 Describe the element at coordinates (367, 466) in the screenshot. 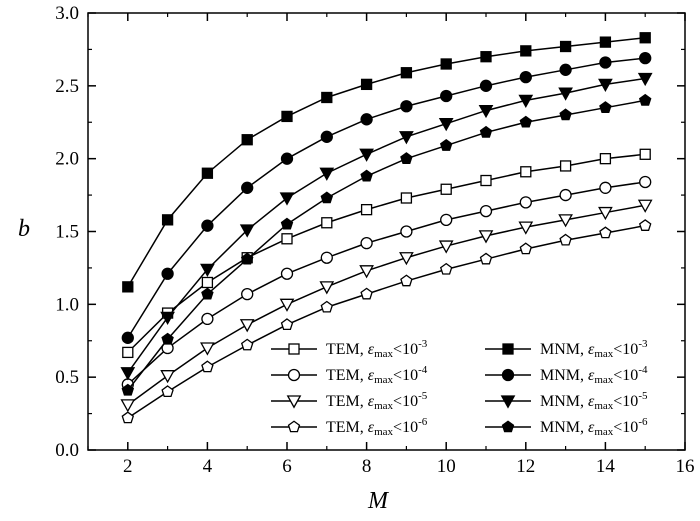

I see `x-tick-label: 8` at that location.